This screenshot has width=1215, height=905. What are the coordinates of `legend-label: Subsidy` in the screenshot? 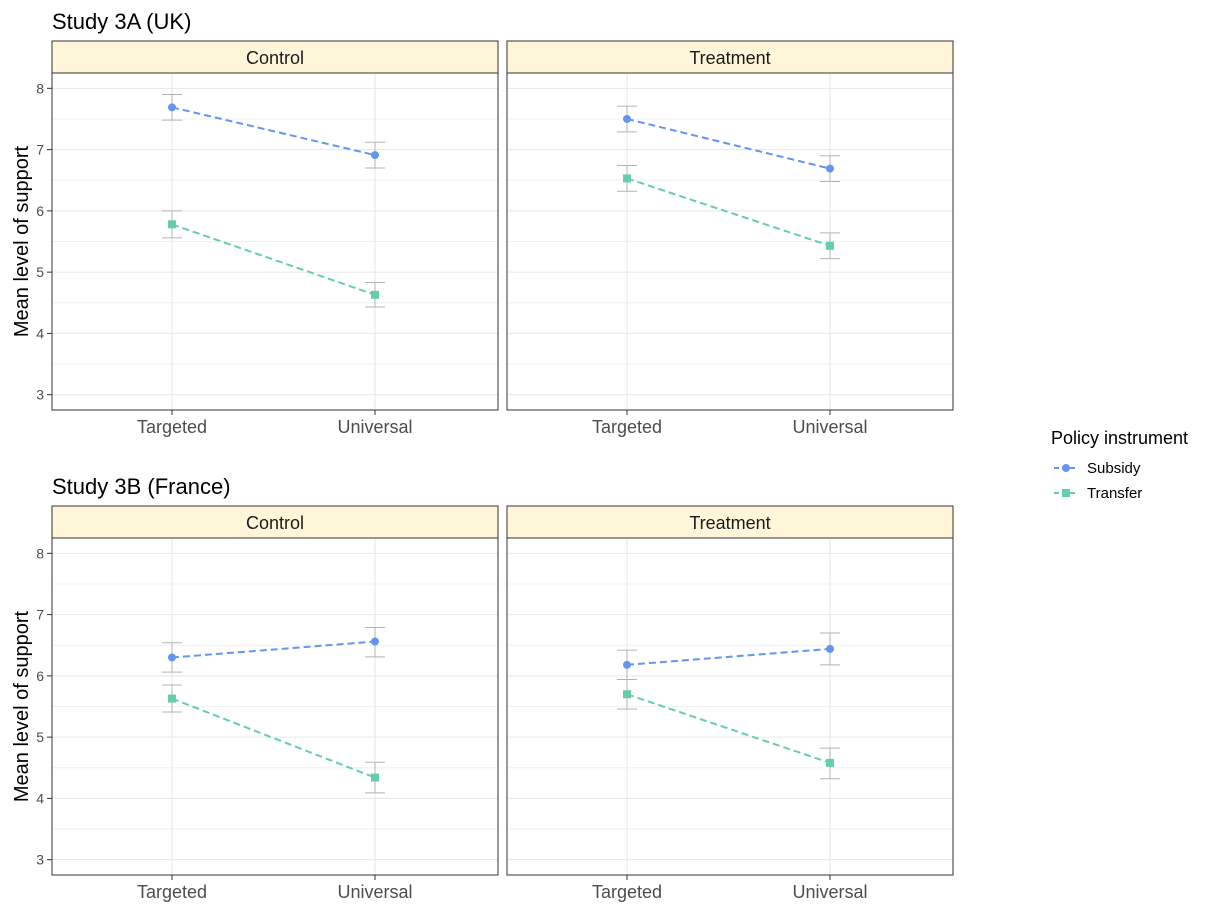 It's located at (1114, 468).